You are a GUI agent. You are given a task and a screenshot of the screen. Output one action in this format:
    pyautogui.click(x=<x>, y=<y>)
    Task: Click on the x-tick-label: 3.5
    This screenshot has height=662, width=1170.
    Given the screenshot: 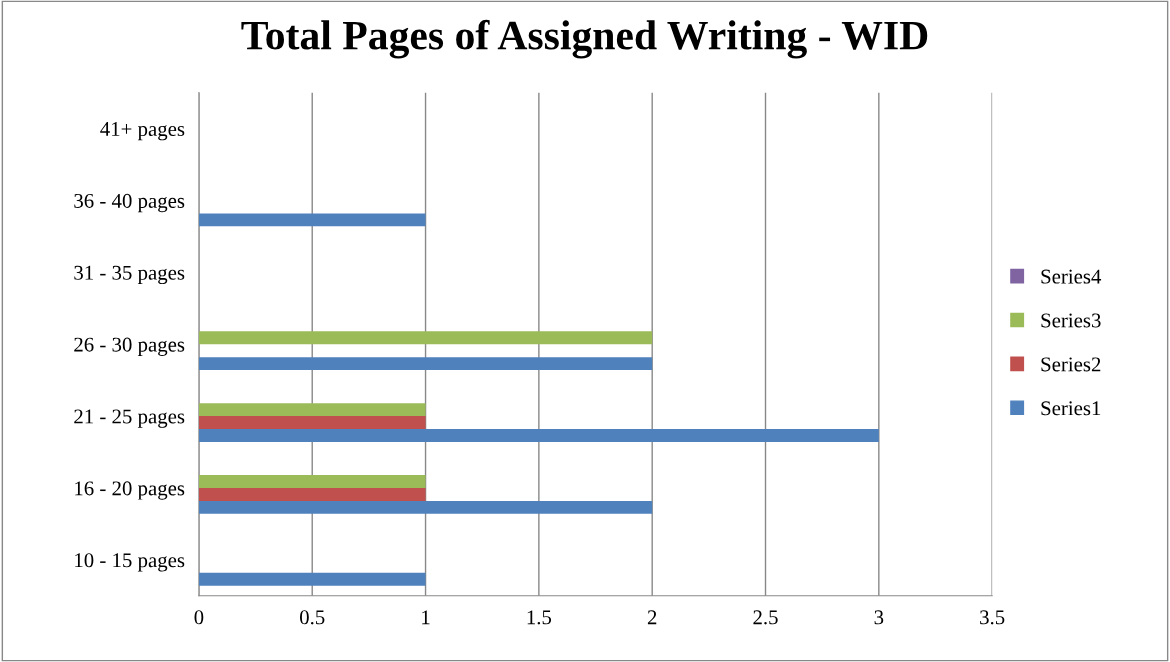 What is the action you would take?
    pyautogui.click(x=992, y=617)
    